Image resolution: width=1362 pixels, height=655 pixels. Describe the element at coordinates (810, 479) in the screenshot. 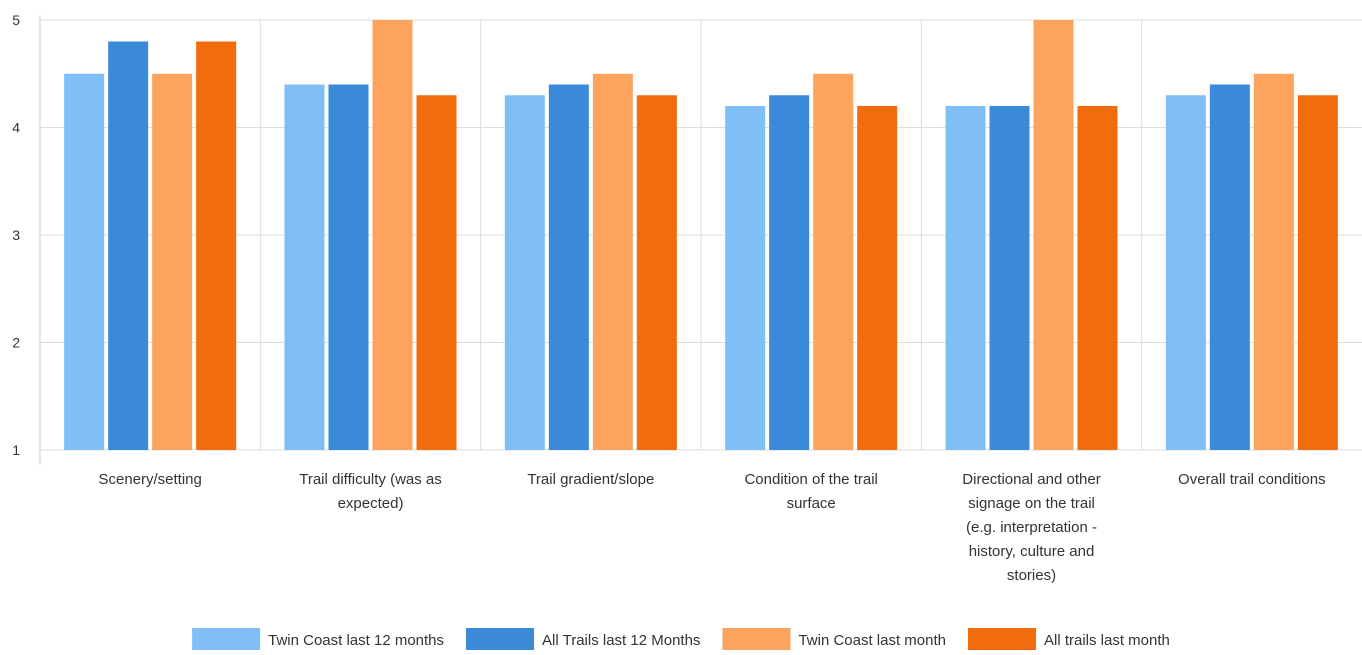

I see `x-tick-label: Condition of the trail` at that location.